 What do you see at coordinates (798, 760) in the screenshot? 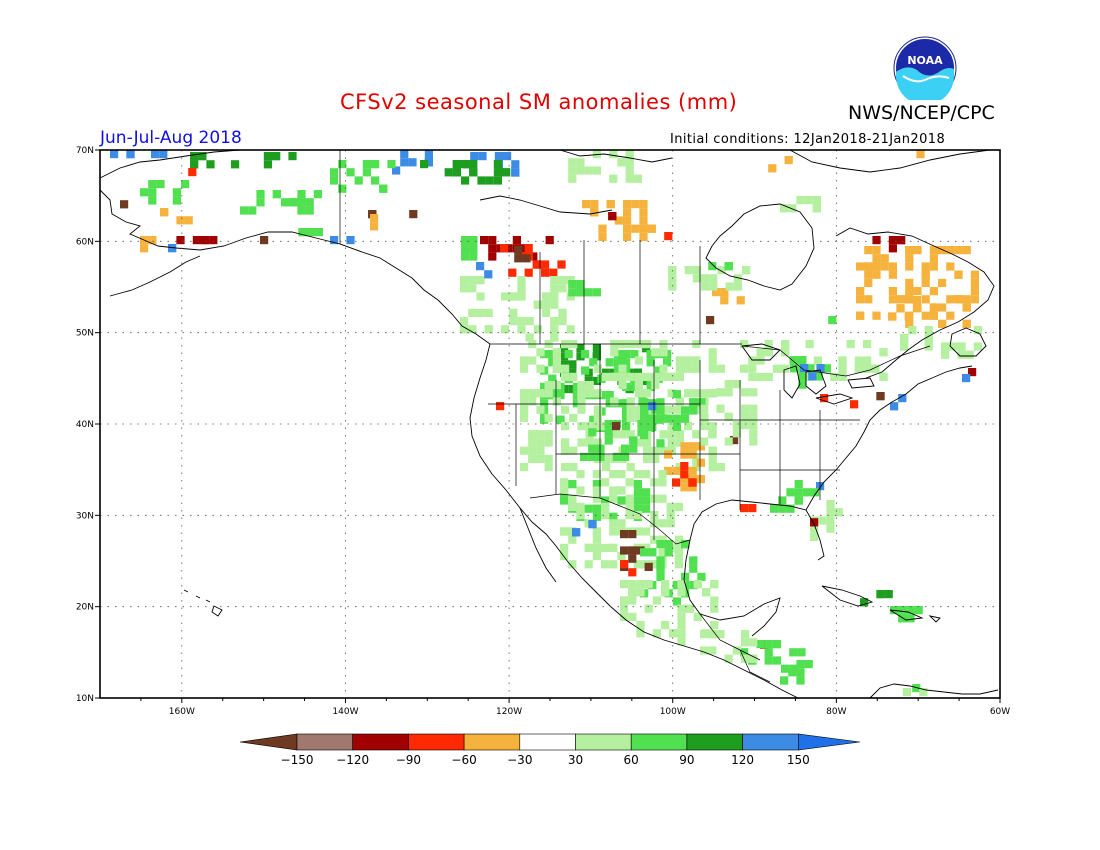
I see `colorbar-label: 150` at bounding box center [798, 760].